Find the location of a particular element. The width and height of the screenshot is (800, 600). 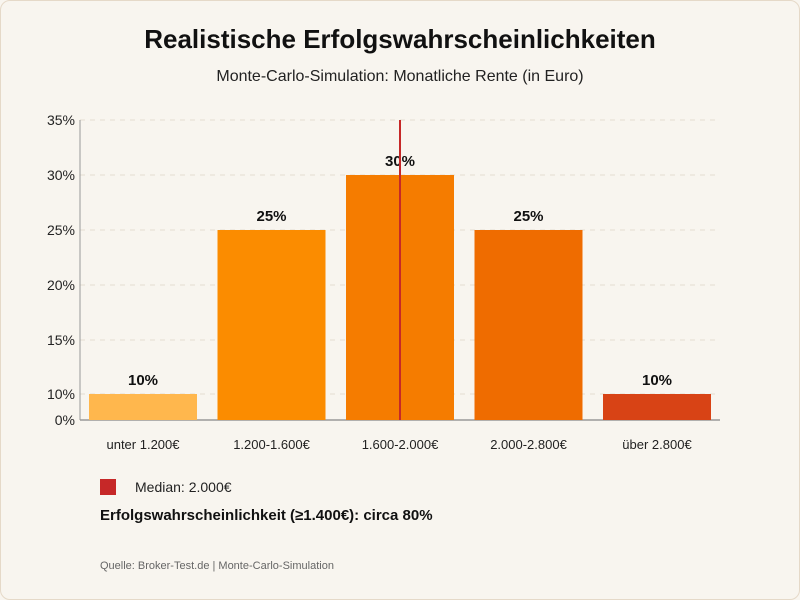

y-tick-label: 20% is located at coordinates (61, 285).